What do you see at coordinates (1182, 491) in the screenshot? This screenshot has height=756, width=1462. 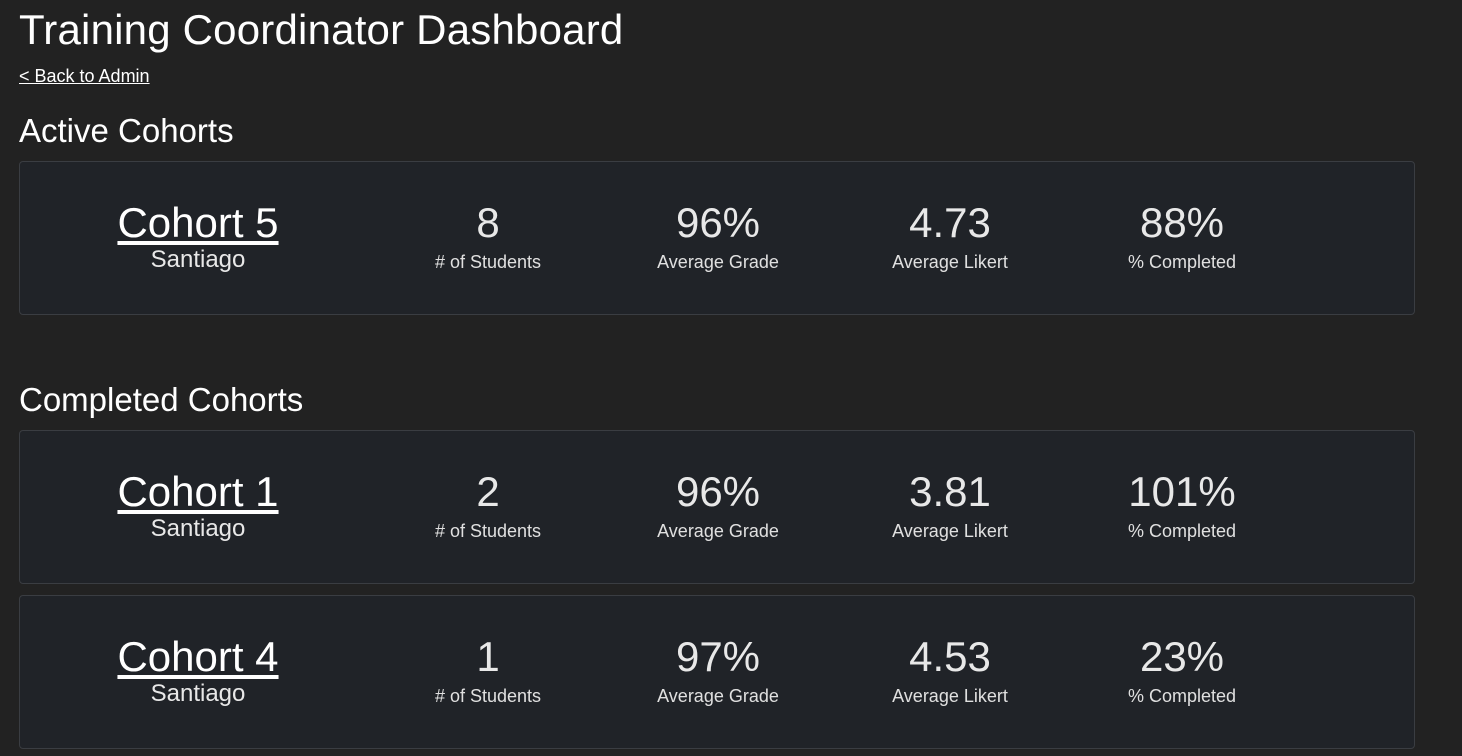 I see `completed-value: 101%` at bounding box center [1182, 491].